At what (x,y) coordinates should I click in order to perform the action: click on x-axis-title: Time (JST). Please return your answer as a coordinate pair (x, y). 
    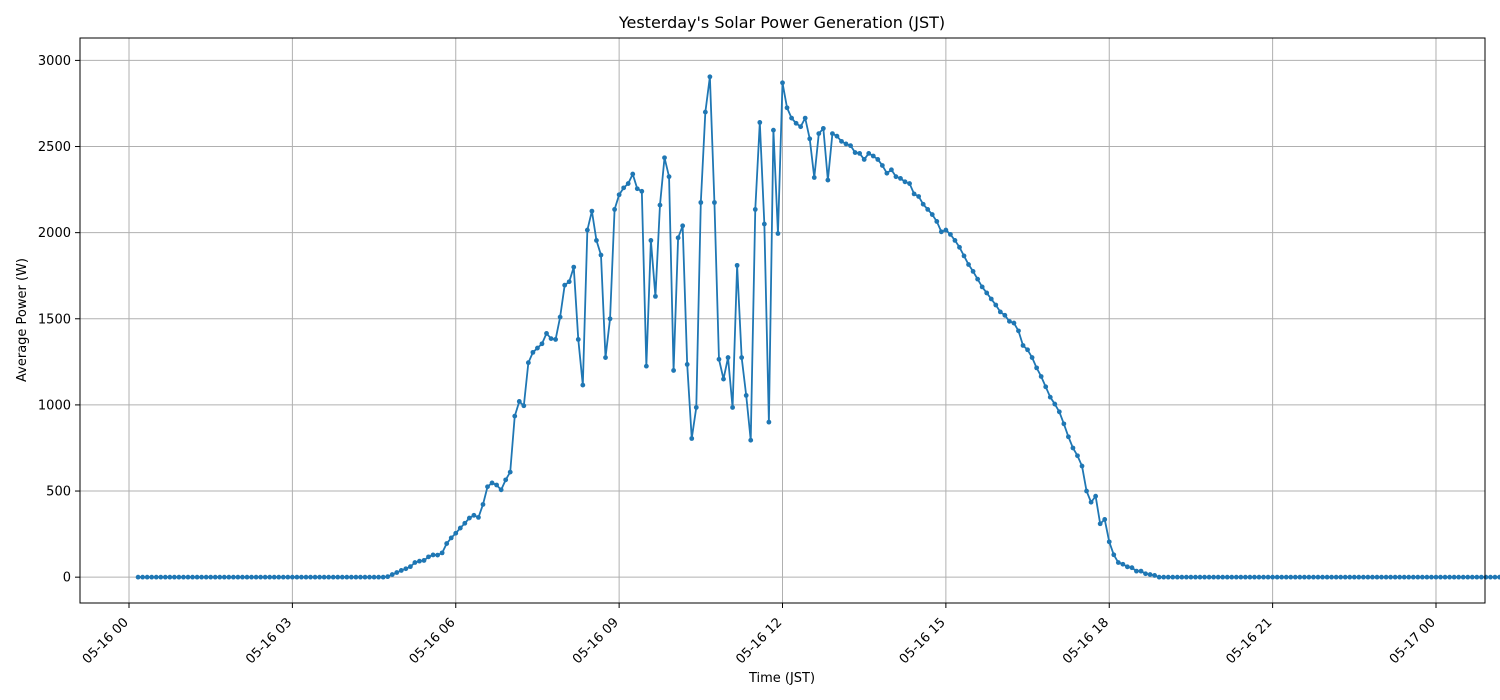
    Looking at the image, I should click on (781, 678).